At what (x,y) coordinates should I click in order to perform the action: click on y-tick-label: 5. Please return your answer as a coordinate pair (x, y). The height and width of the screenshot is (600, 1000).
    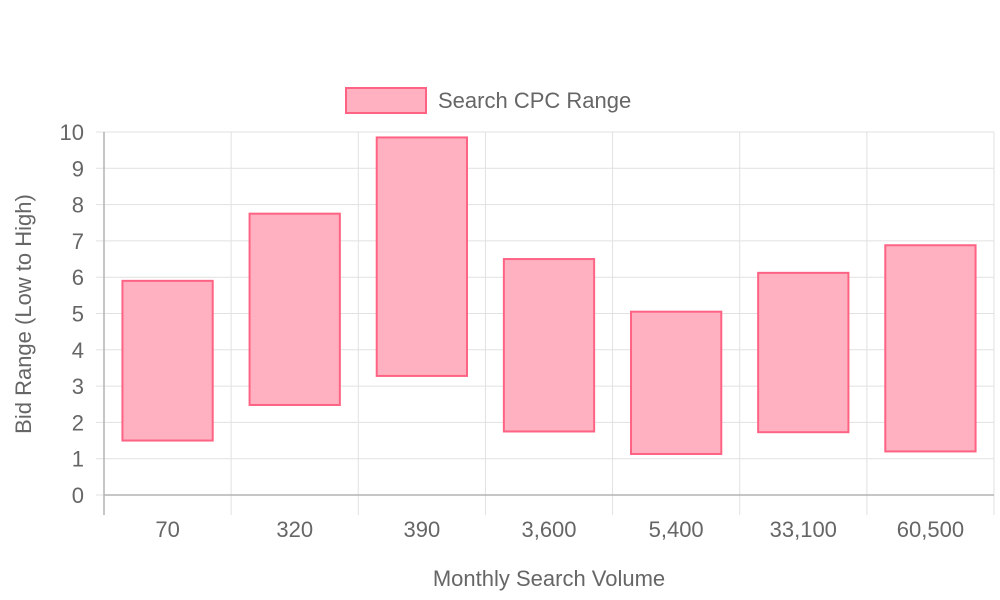
    Looking at the image, I should click on (78, 314).